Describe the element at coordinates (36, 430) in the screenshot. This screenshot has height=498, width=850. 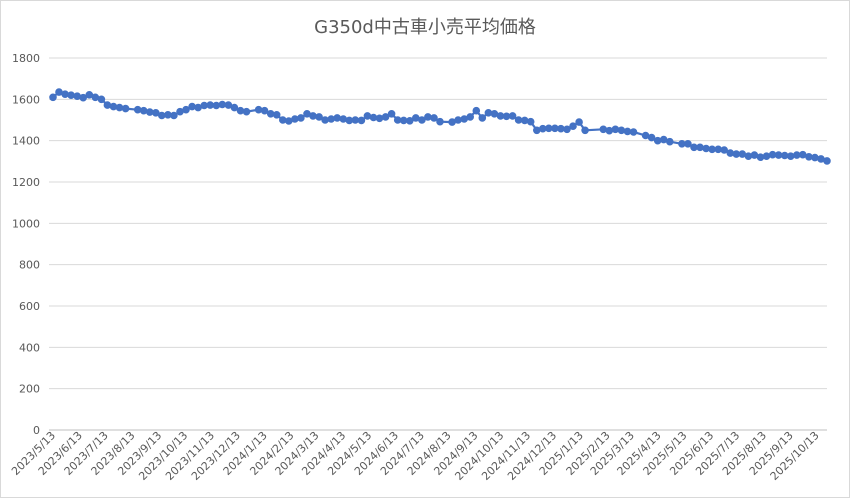
I see `y-tick-label: 0` at that location.